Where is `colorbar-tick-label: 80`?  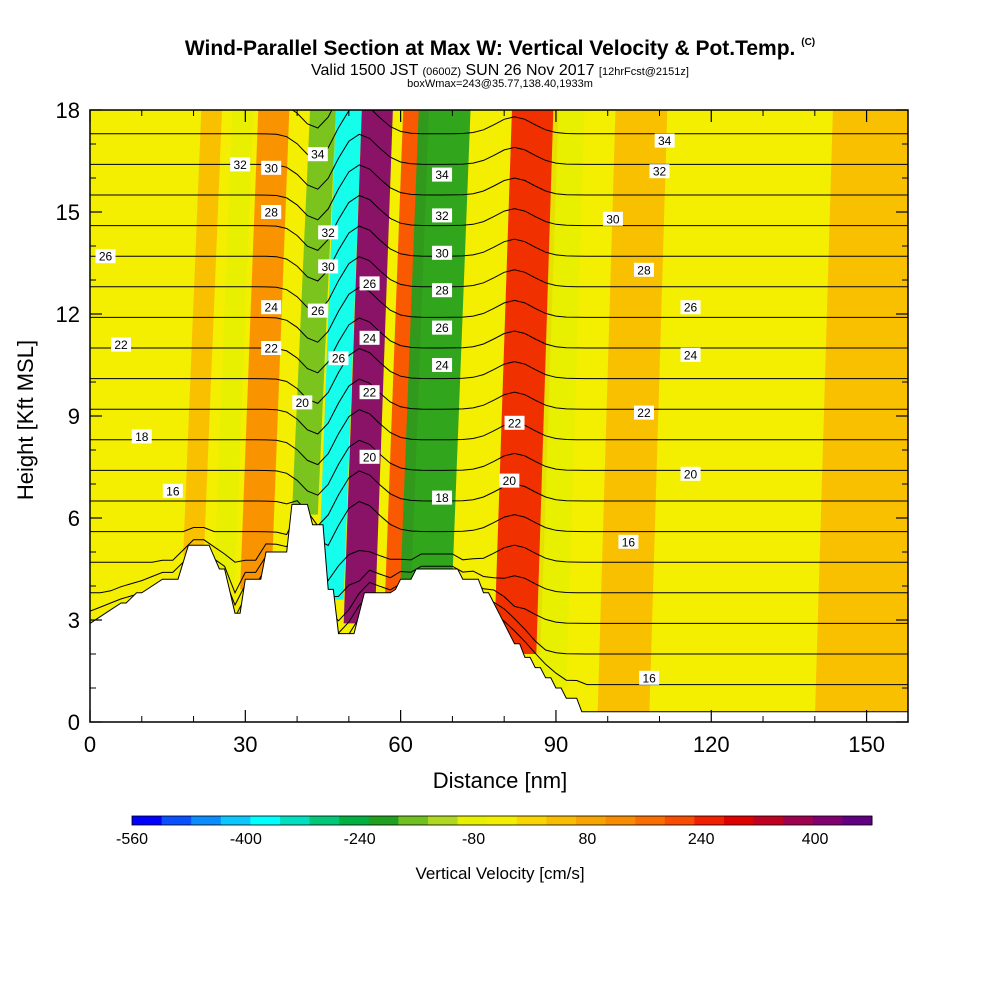 colorbar-tick-label: 80 is located at coordinates (587, 839).